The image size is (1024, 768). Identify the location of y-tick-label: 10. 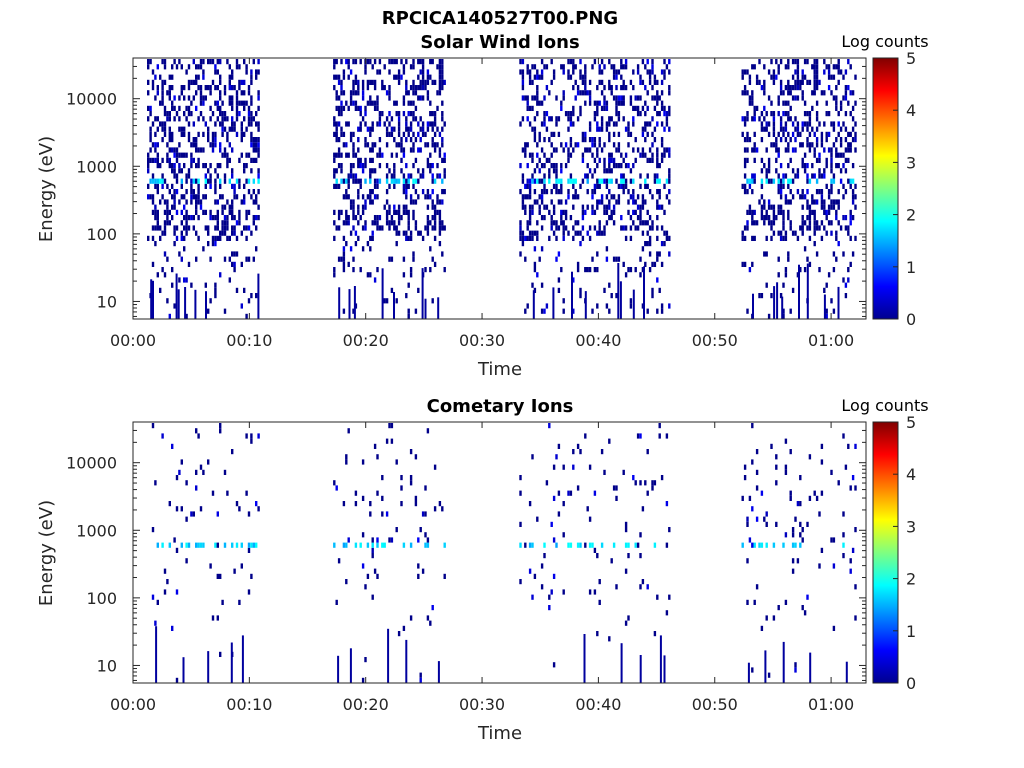
(107, 301).